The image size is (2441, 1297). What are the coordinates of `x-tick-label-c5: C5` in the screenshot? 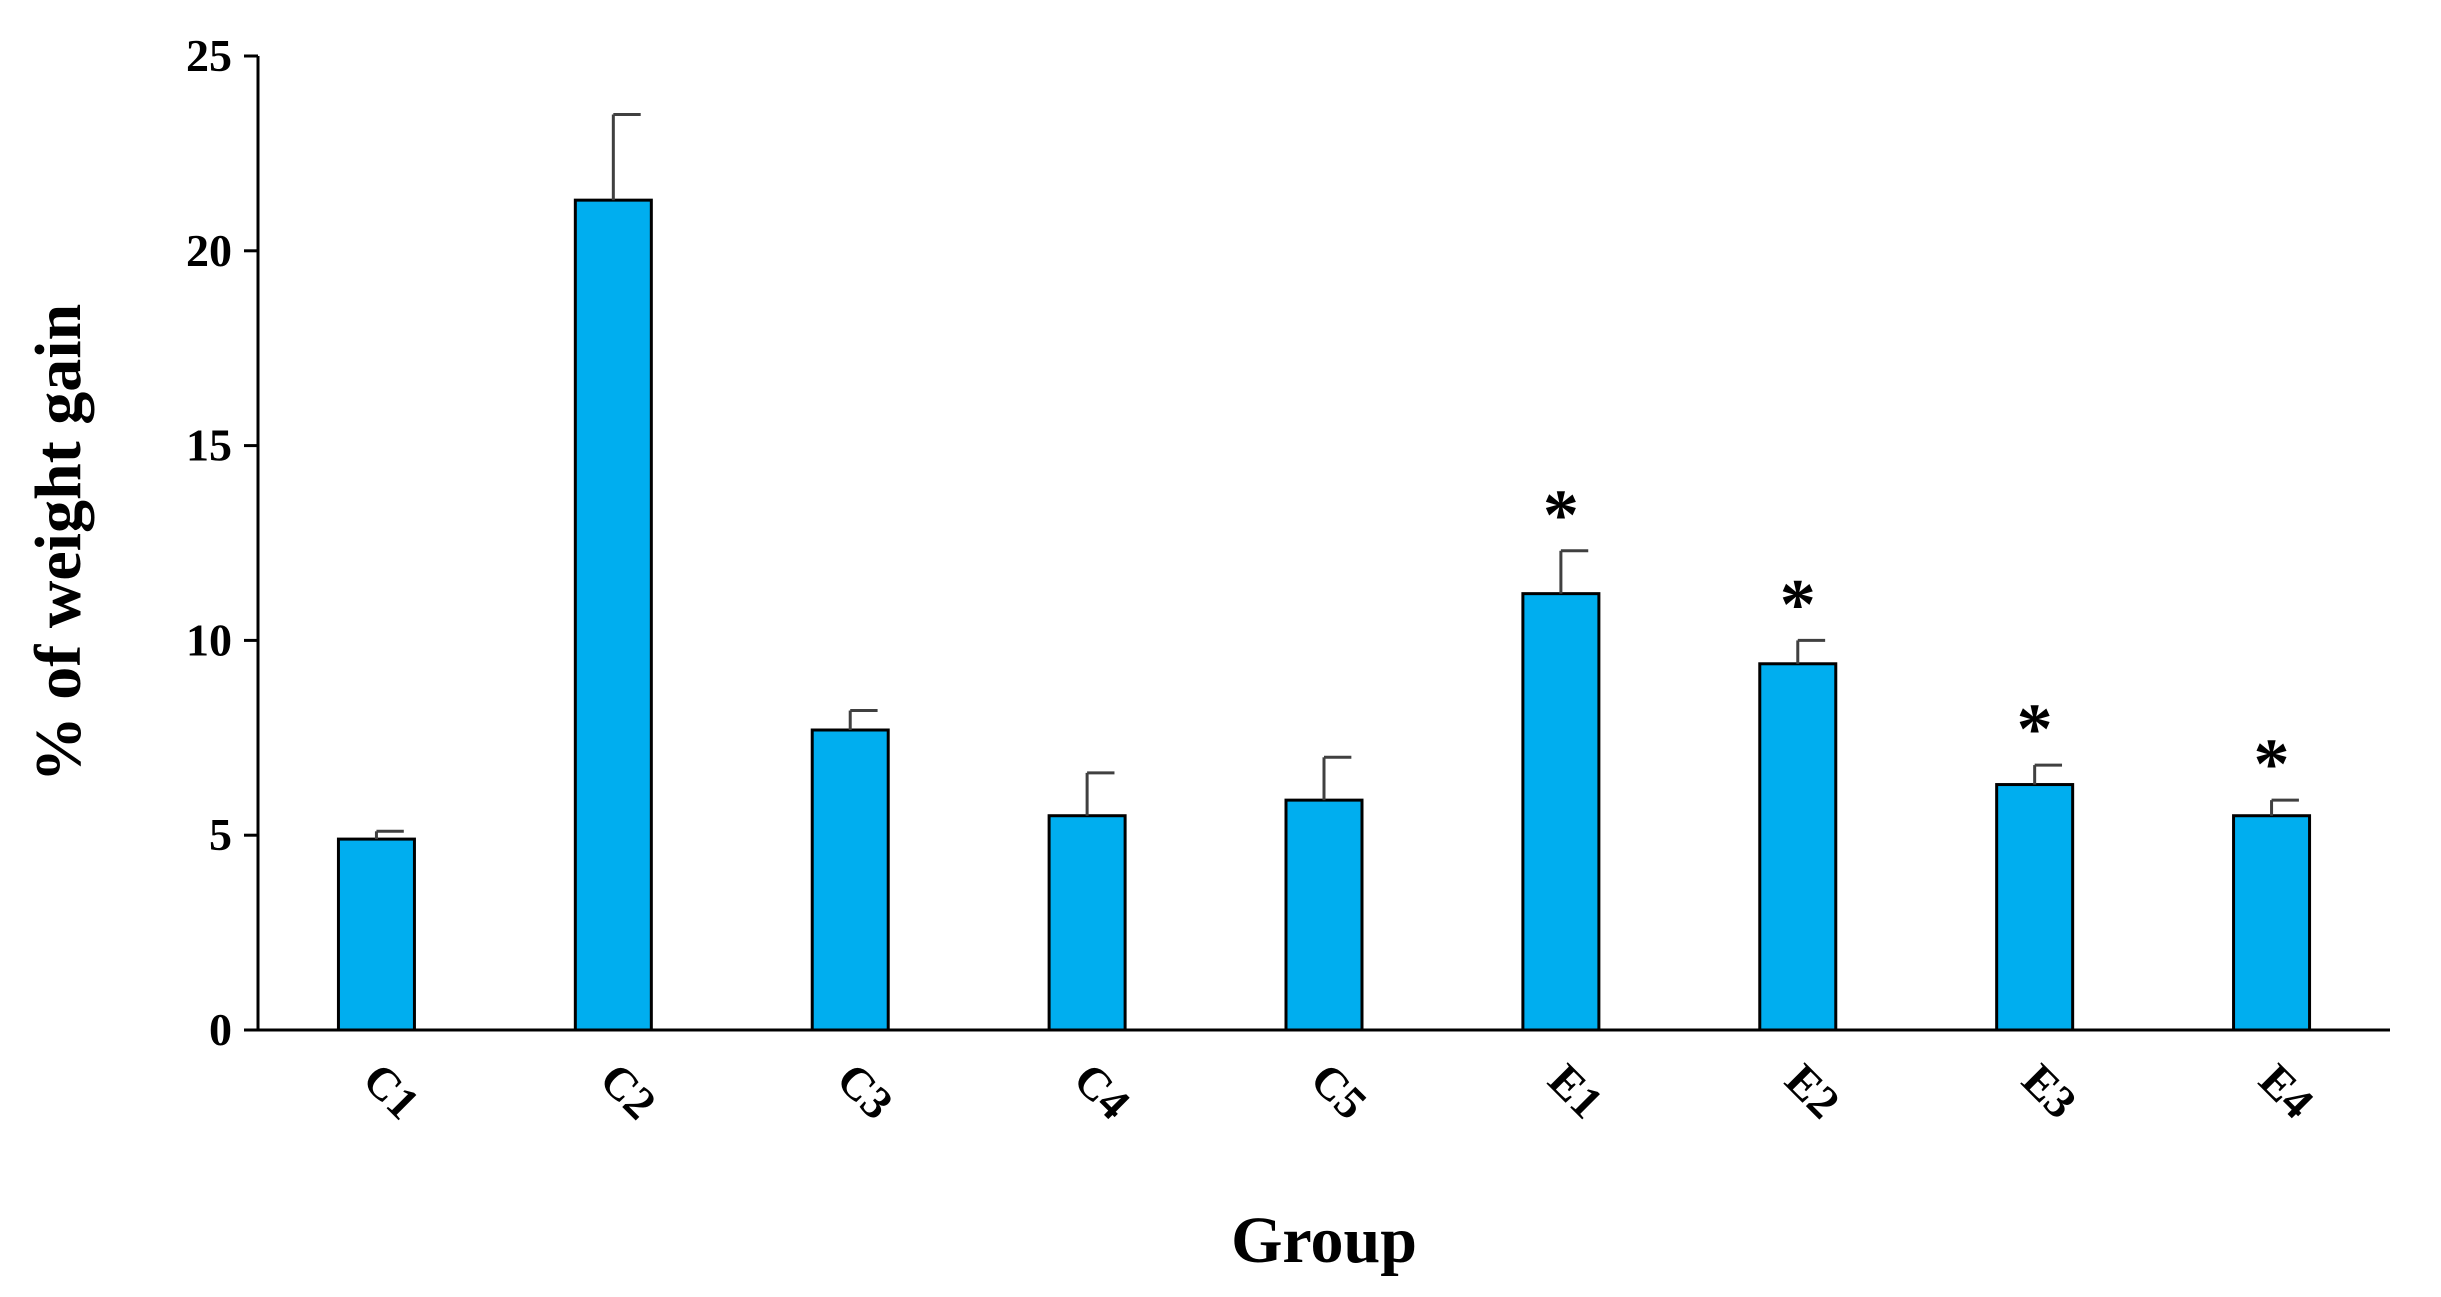 It's located at (1339, 1091).